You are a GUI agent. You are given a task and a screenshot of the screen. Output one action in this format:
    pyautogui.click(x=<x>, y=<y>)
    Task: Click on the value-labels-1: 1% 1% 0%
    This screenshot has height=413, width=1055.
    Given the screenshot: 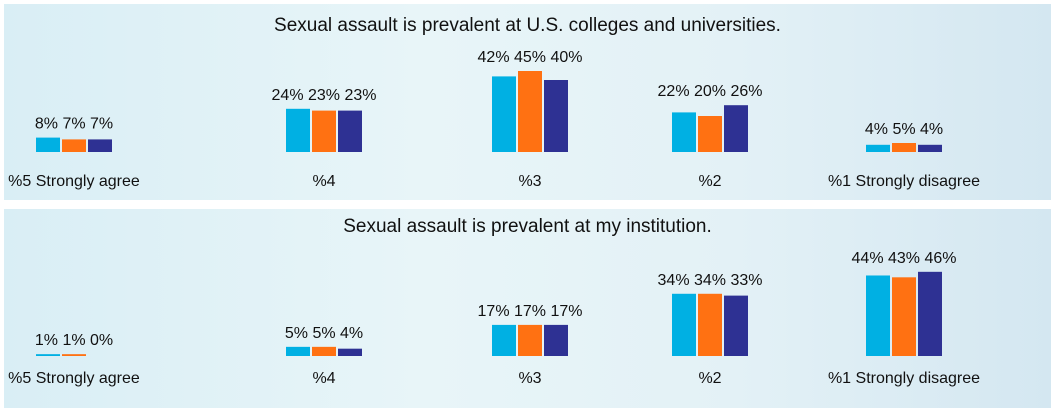 What is the action you would take?
    pyautogui.click(x=74, y=340)
    